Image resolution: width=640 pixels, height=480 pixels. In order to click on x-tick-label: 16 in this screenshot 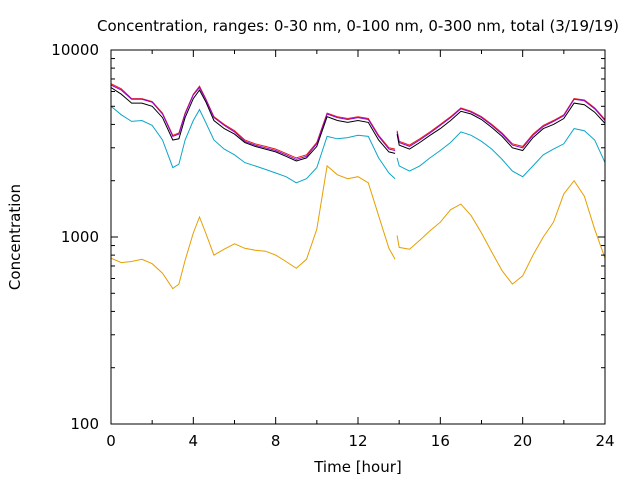, I will do `click(440, 441)`.